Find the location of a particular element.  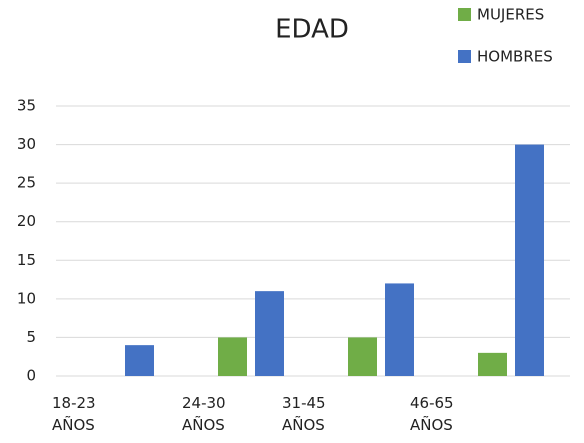

x-tick-label: 46-65 AÑOS is located at coordinates (432, 414).